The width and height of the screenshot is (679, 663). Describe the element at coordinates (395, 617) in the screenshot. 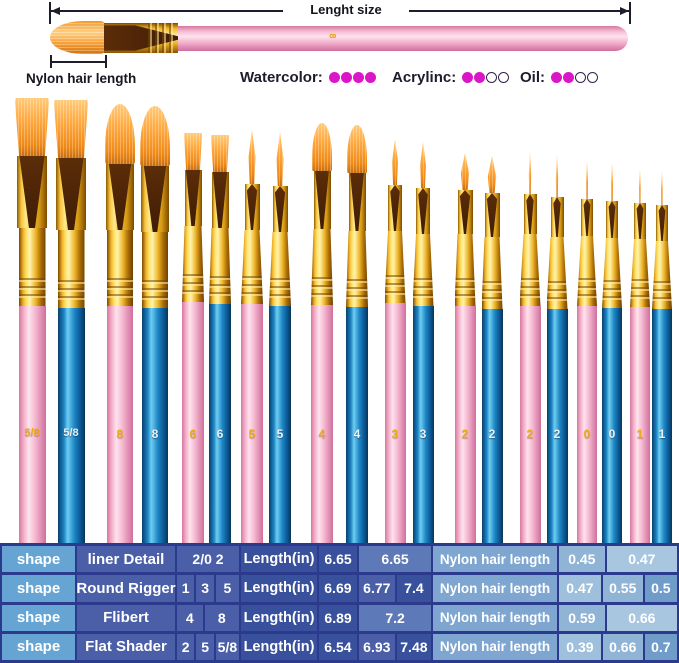

I see `length-values-cell: 7.2` at that location.